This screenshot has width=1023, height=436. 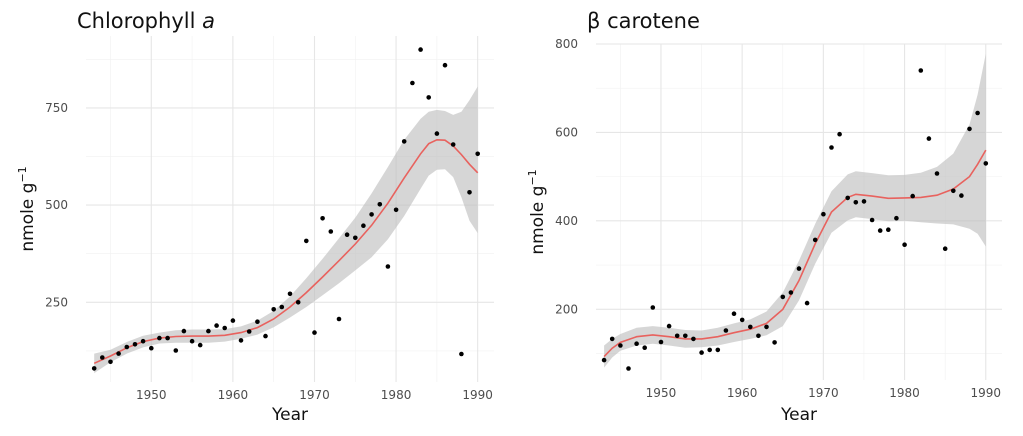 I want to click on y-tick-label: 200, so click(x=566, y=309).